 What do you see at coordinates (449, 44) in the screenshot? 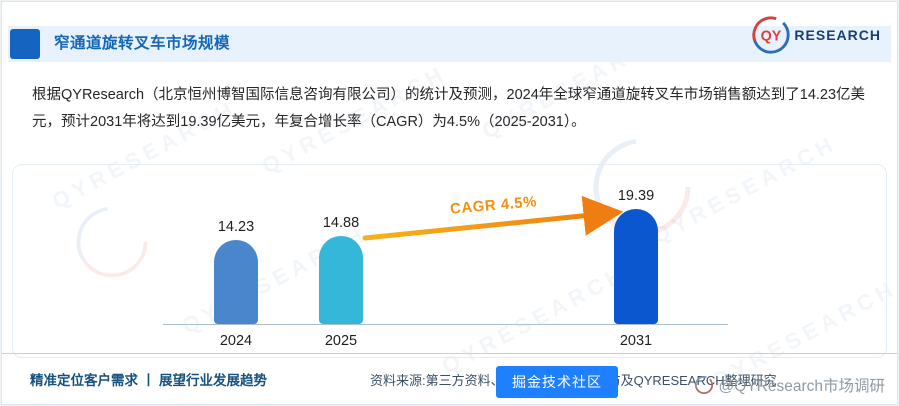
I see `header-bar` at bounding box center [449, 44].